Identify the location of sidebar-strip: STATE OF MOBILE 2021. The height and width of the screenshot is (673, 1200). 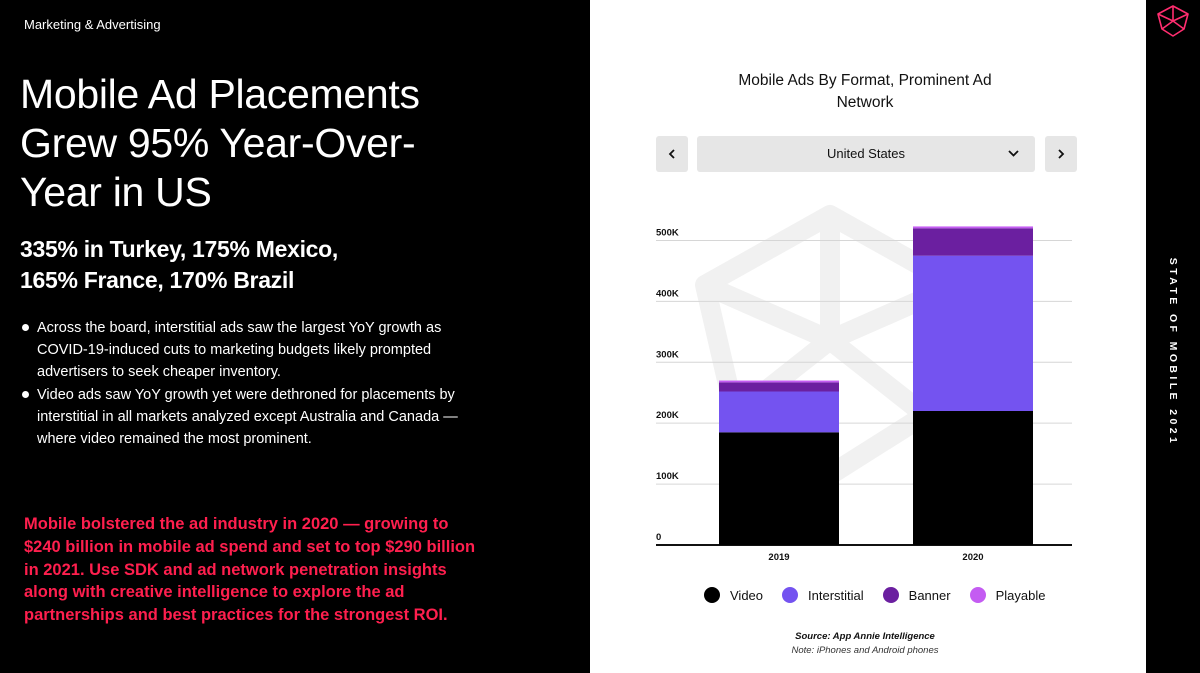
(1173, 336).